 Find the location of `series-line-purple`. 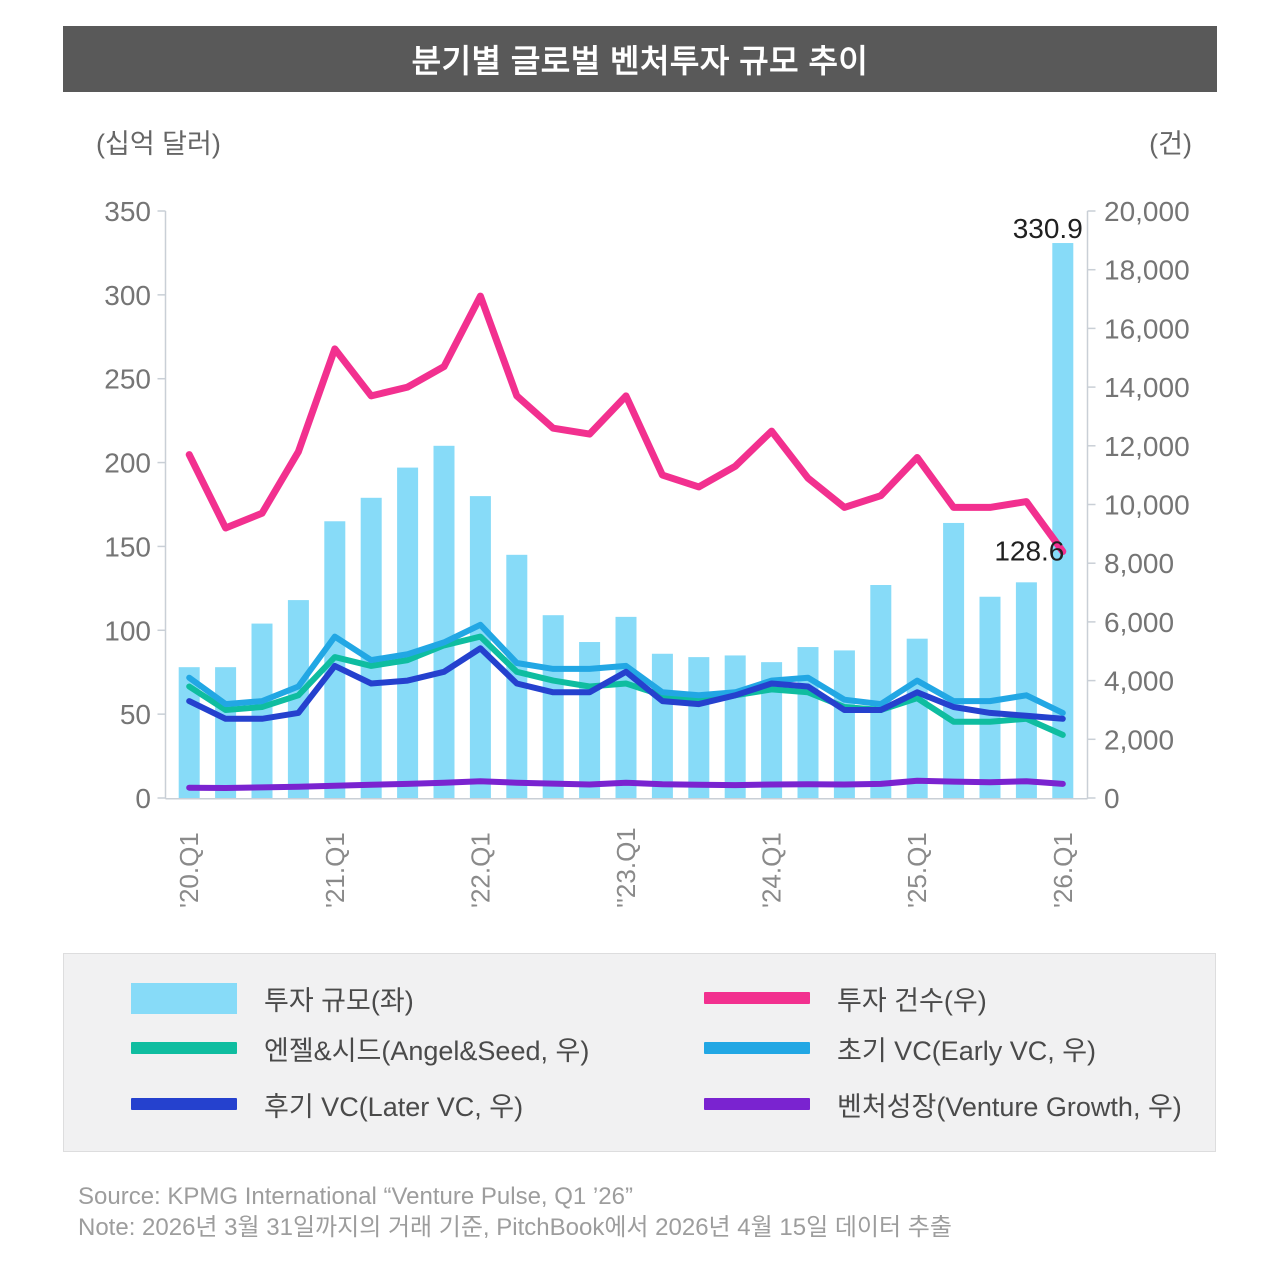

series-line-purple is located at coordinates (626, 784).